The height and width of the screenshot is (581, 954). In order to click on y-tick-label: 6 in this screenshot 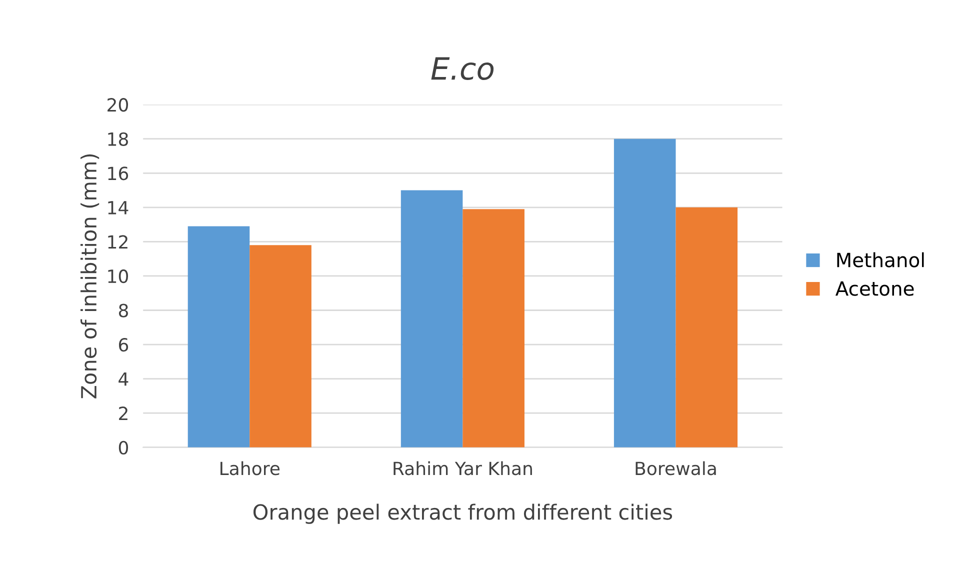, I will do `click(123, 345)`.